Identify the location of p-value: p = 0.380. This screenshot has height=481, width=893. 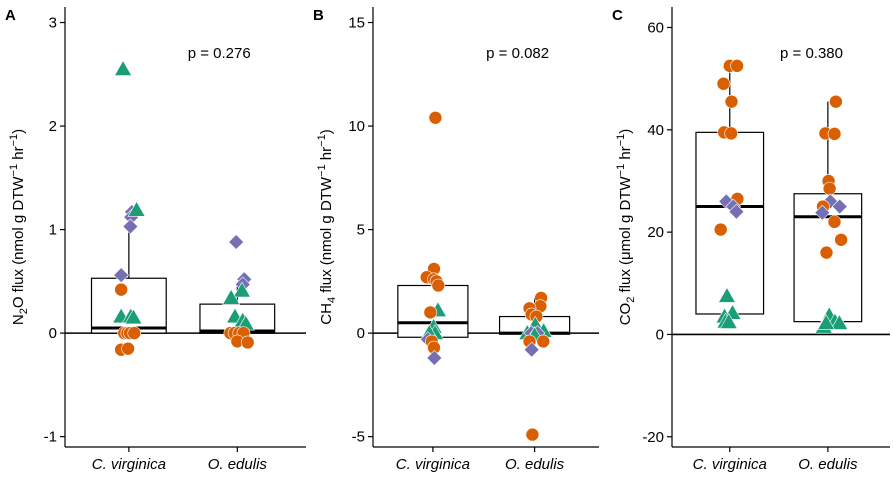
(811, 53).